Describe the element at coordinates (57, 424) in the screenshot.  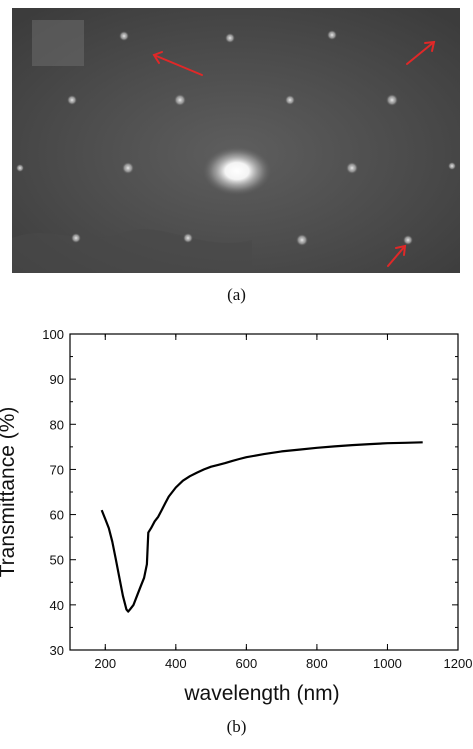
I see `y-tick-label: 80` at that location.